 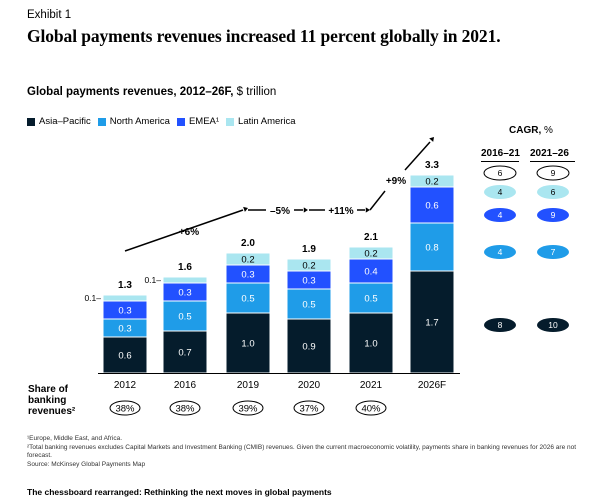 I want to click on bar-label-emea-2026F: 0.6, so click(x=431, y=206).